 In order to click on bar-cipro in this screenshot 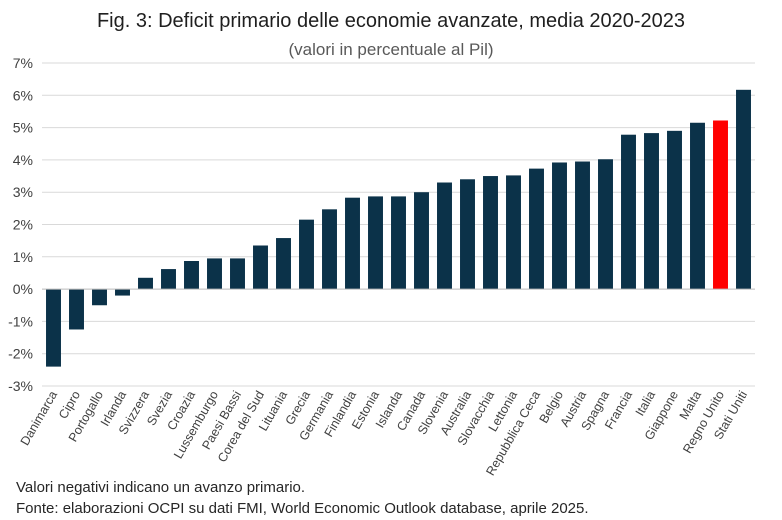, I will do `click(76, 309)`.